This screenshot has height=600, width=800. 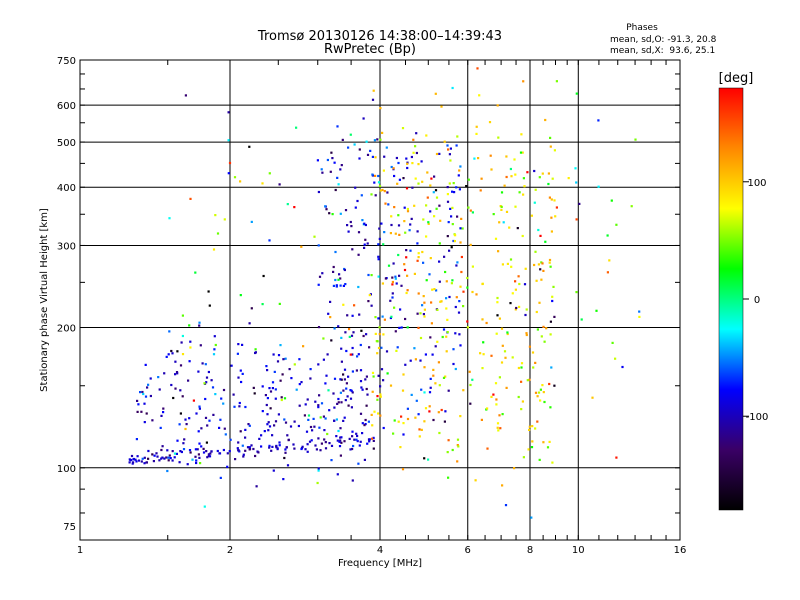 I want to click on x-tick-label: 6, so click(x=468, y=550).